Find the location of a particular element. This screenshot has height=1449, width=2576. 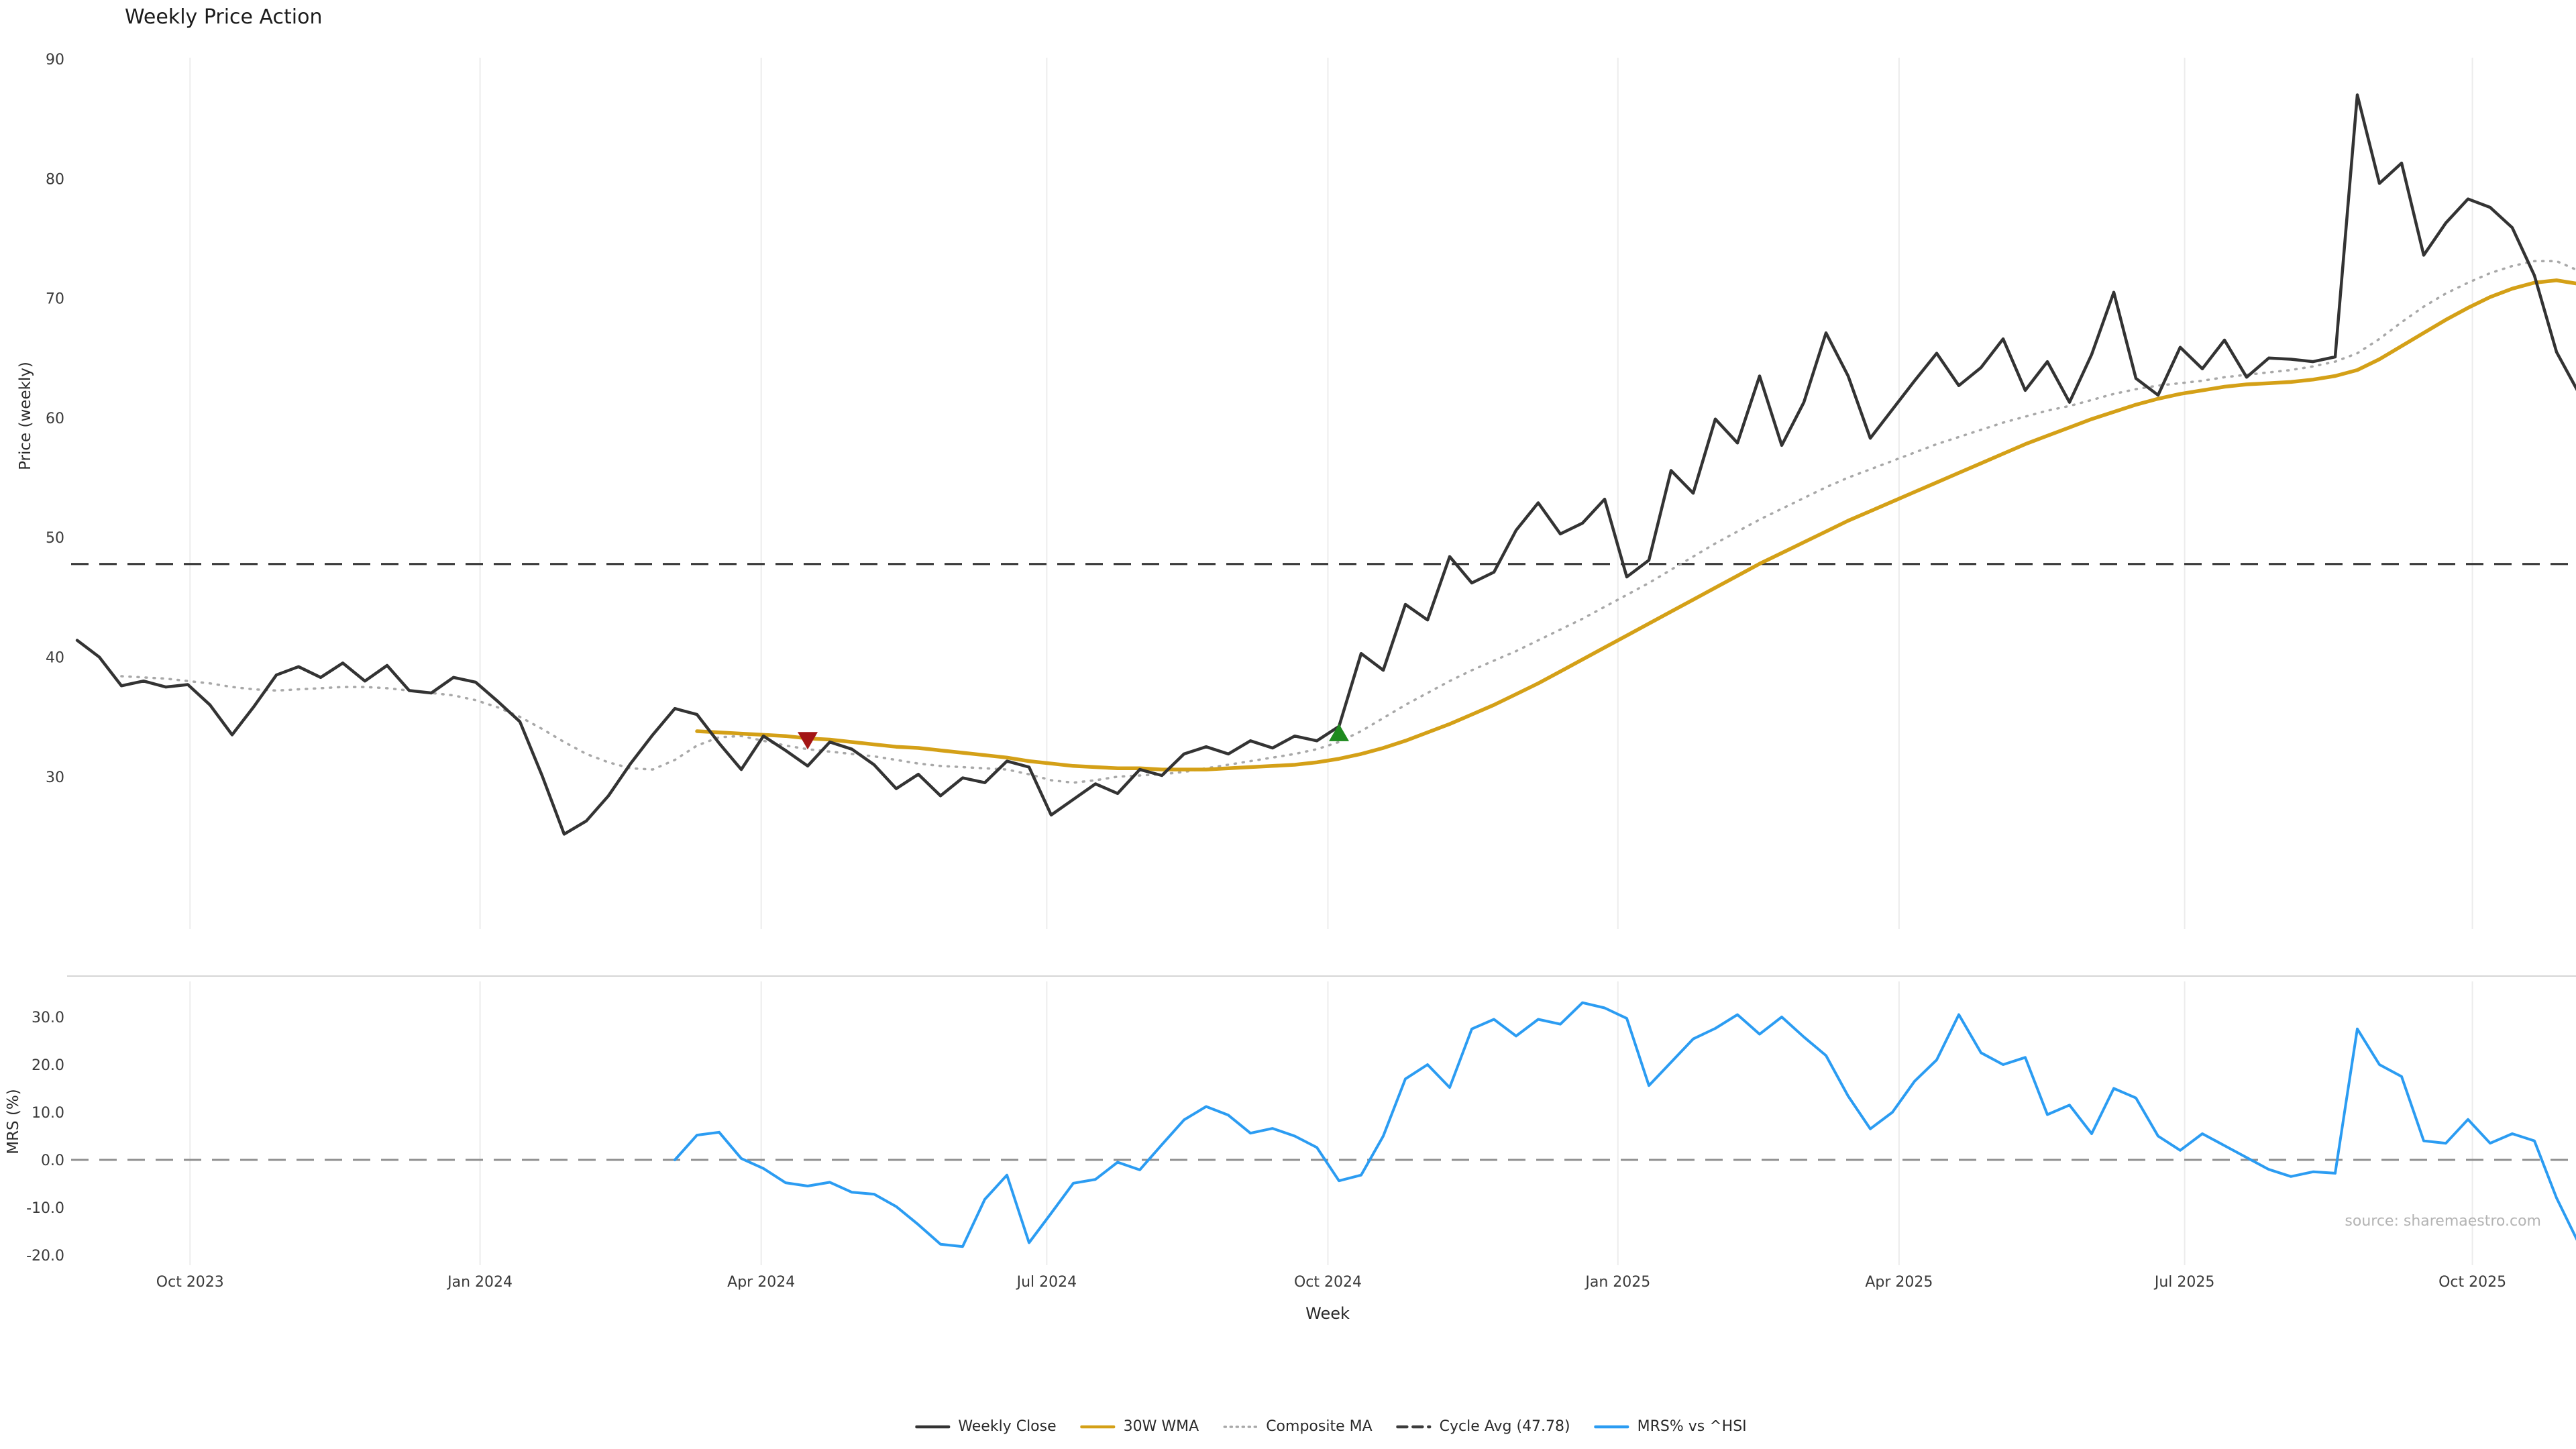

legend-label-mrs-vs-hsi: MRS% vs ^HSI is located at coordinates (1692, 1426).